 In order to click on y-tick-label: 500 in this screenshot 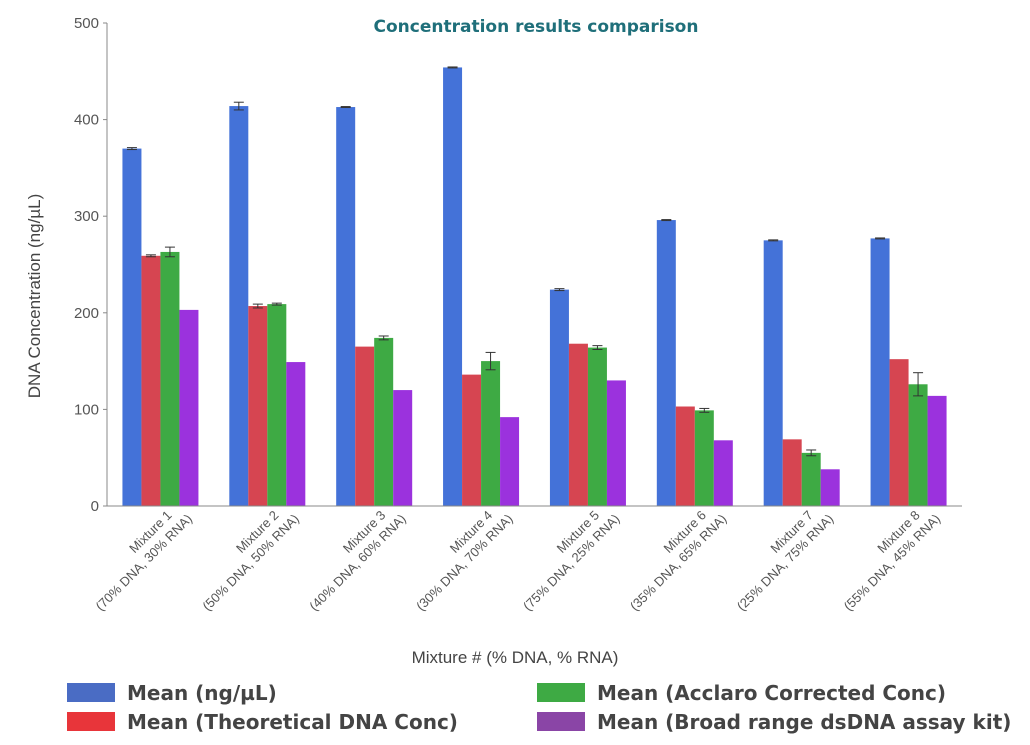, I will do `click(86, 23)`.